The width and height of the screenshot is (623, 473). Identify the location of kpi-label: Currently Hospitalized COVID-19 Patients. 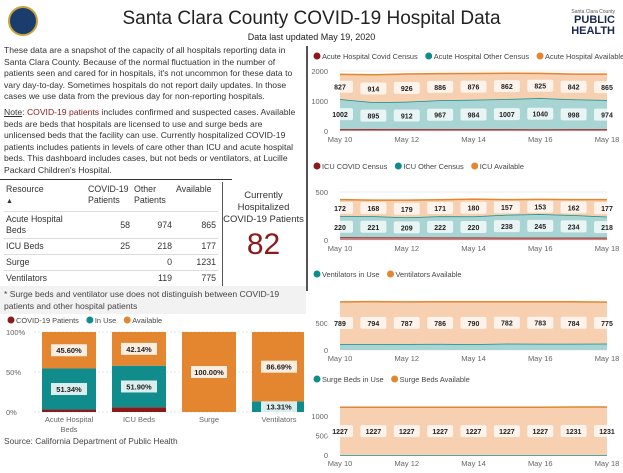
(263, 207).